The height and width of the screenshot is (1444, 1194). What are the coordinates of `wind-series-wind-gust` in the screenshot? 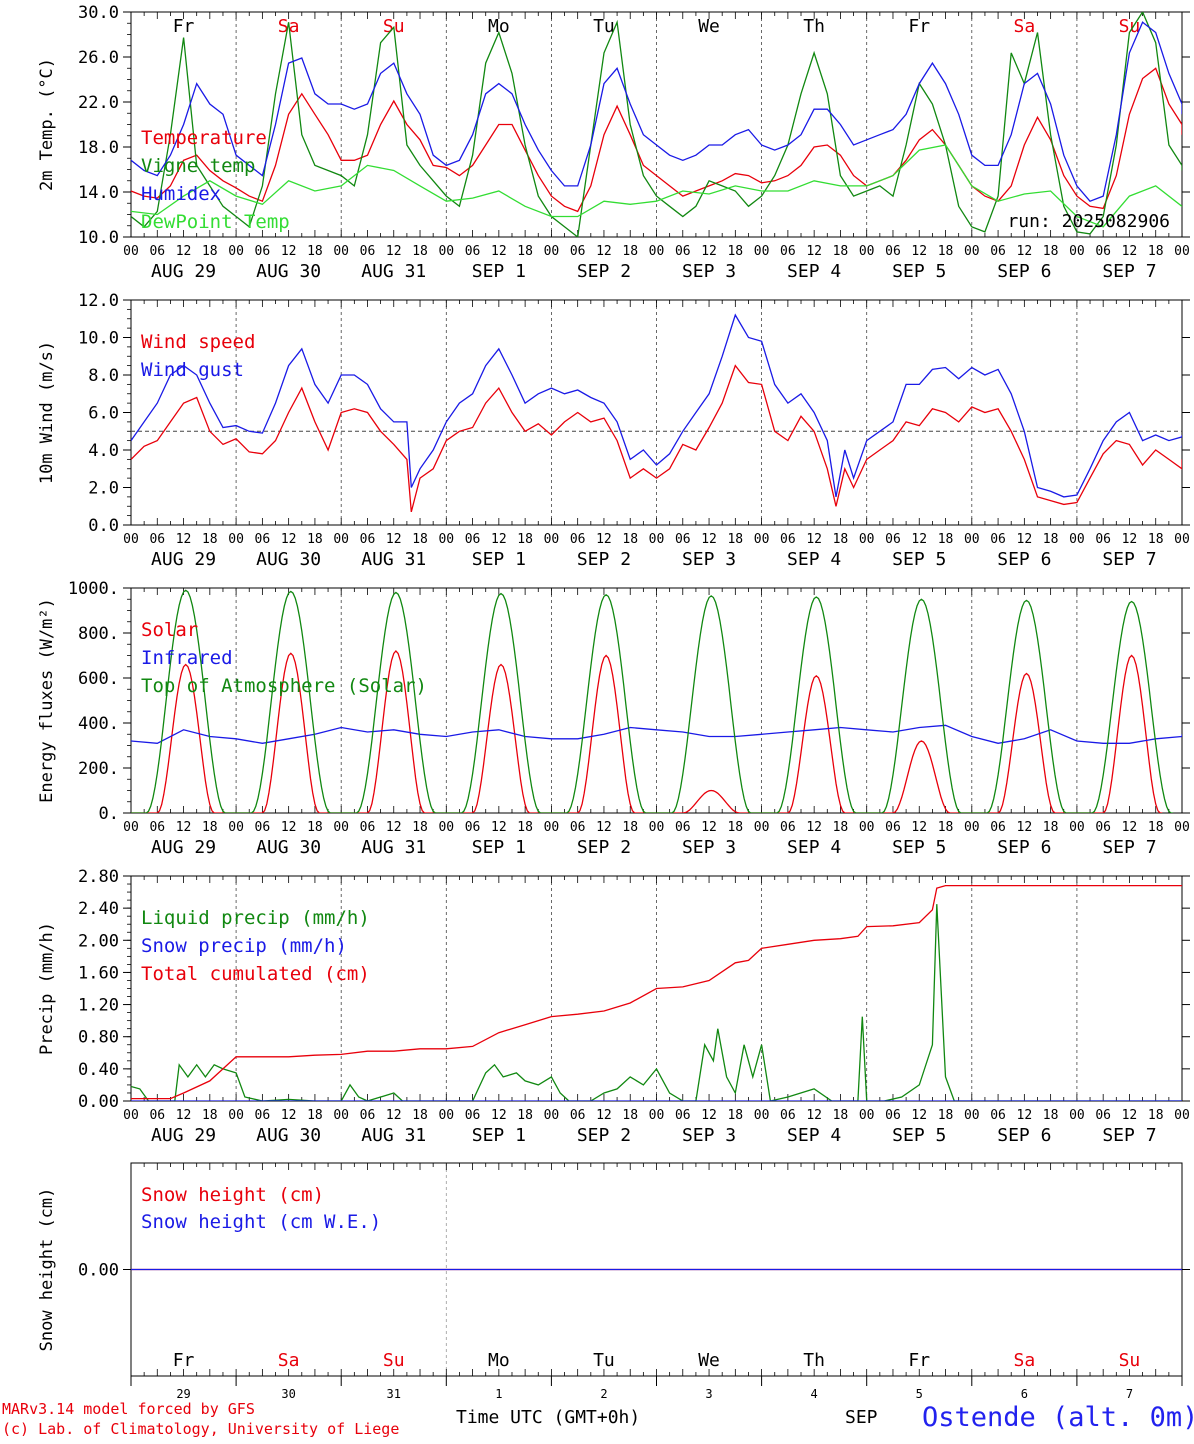 It's located at (656, 405).